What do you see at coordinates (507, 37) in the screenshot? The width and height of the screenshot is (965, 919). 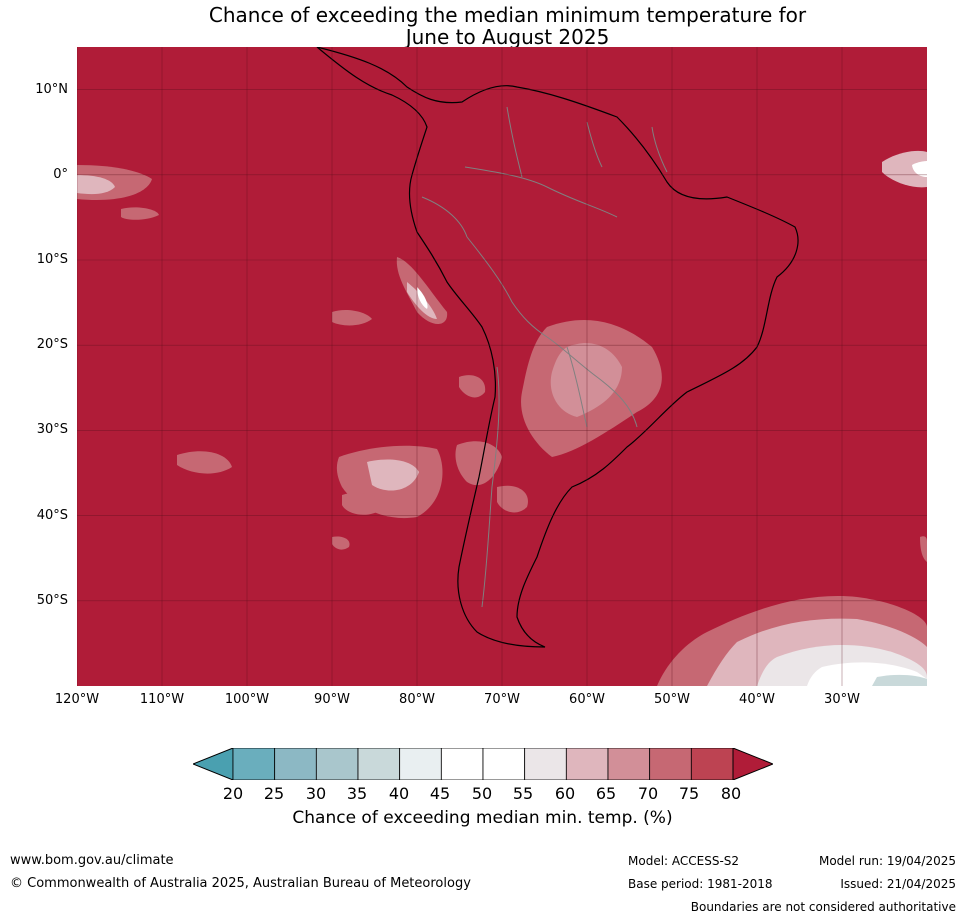 I see `title-line-2: June to August 2025` at bounding box center [507, 37].